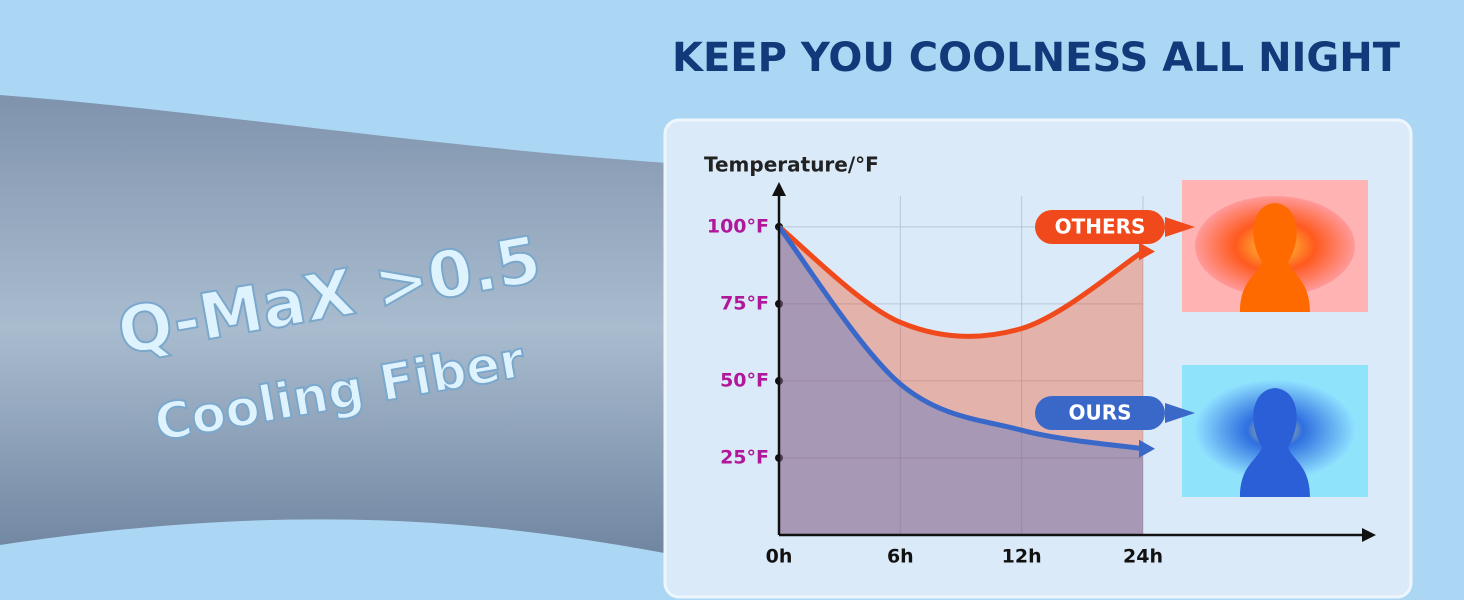 The width and height of the screenshot is (1464, 604). I want to click on area-fill, so click(961, 380).